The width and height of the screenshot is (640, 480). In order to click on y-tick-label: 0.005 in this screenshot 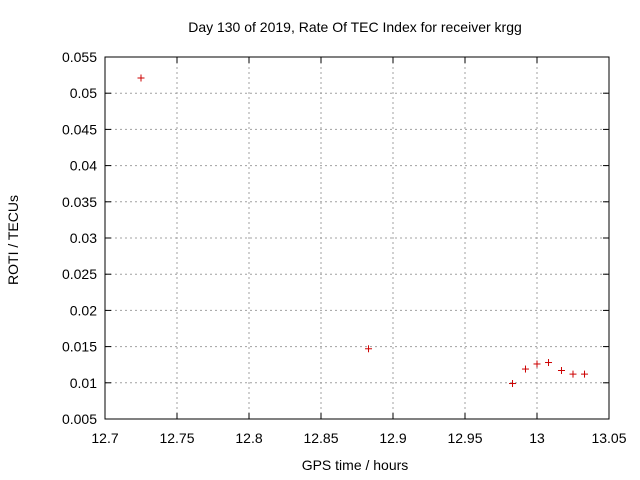, I will do `click(79, 419)`.